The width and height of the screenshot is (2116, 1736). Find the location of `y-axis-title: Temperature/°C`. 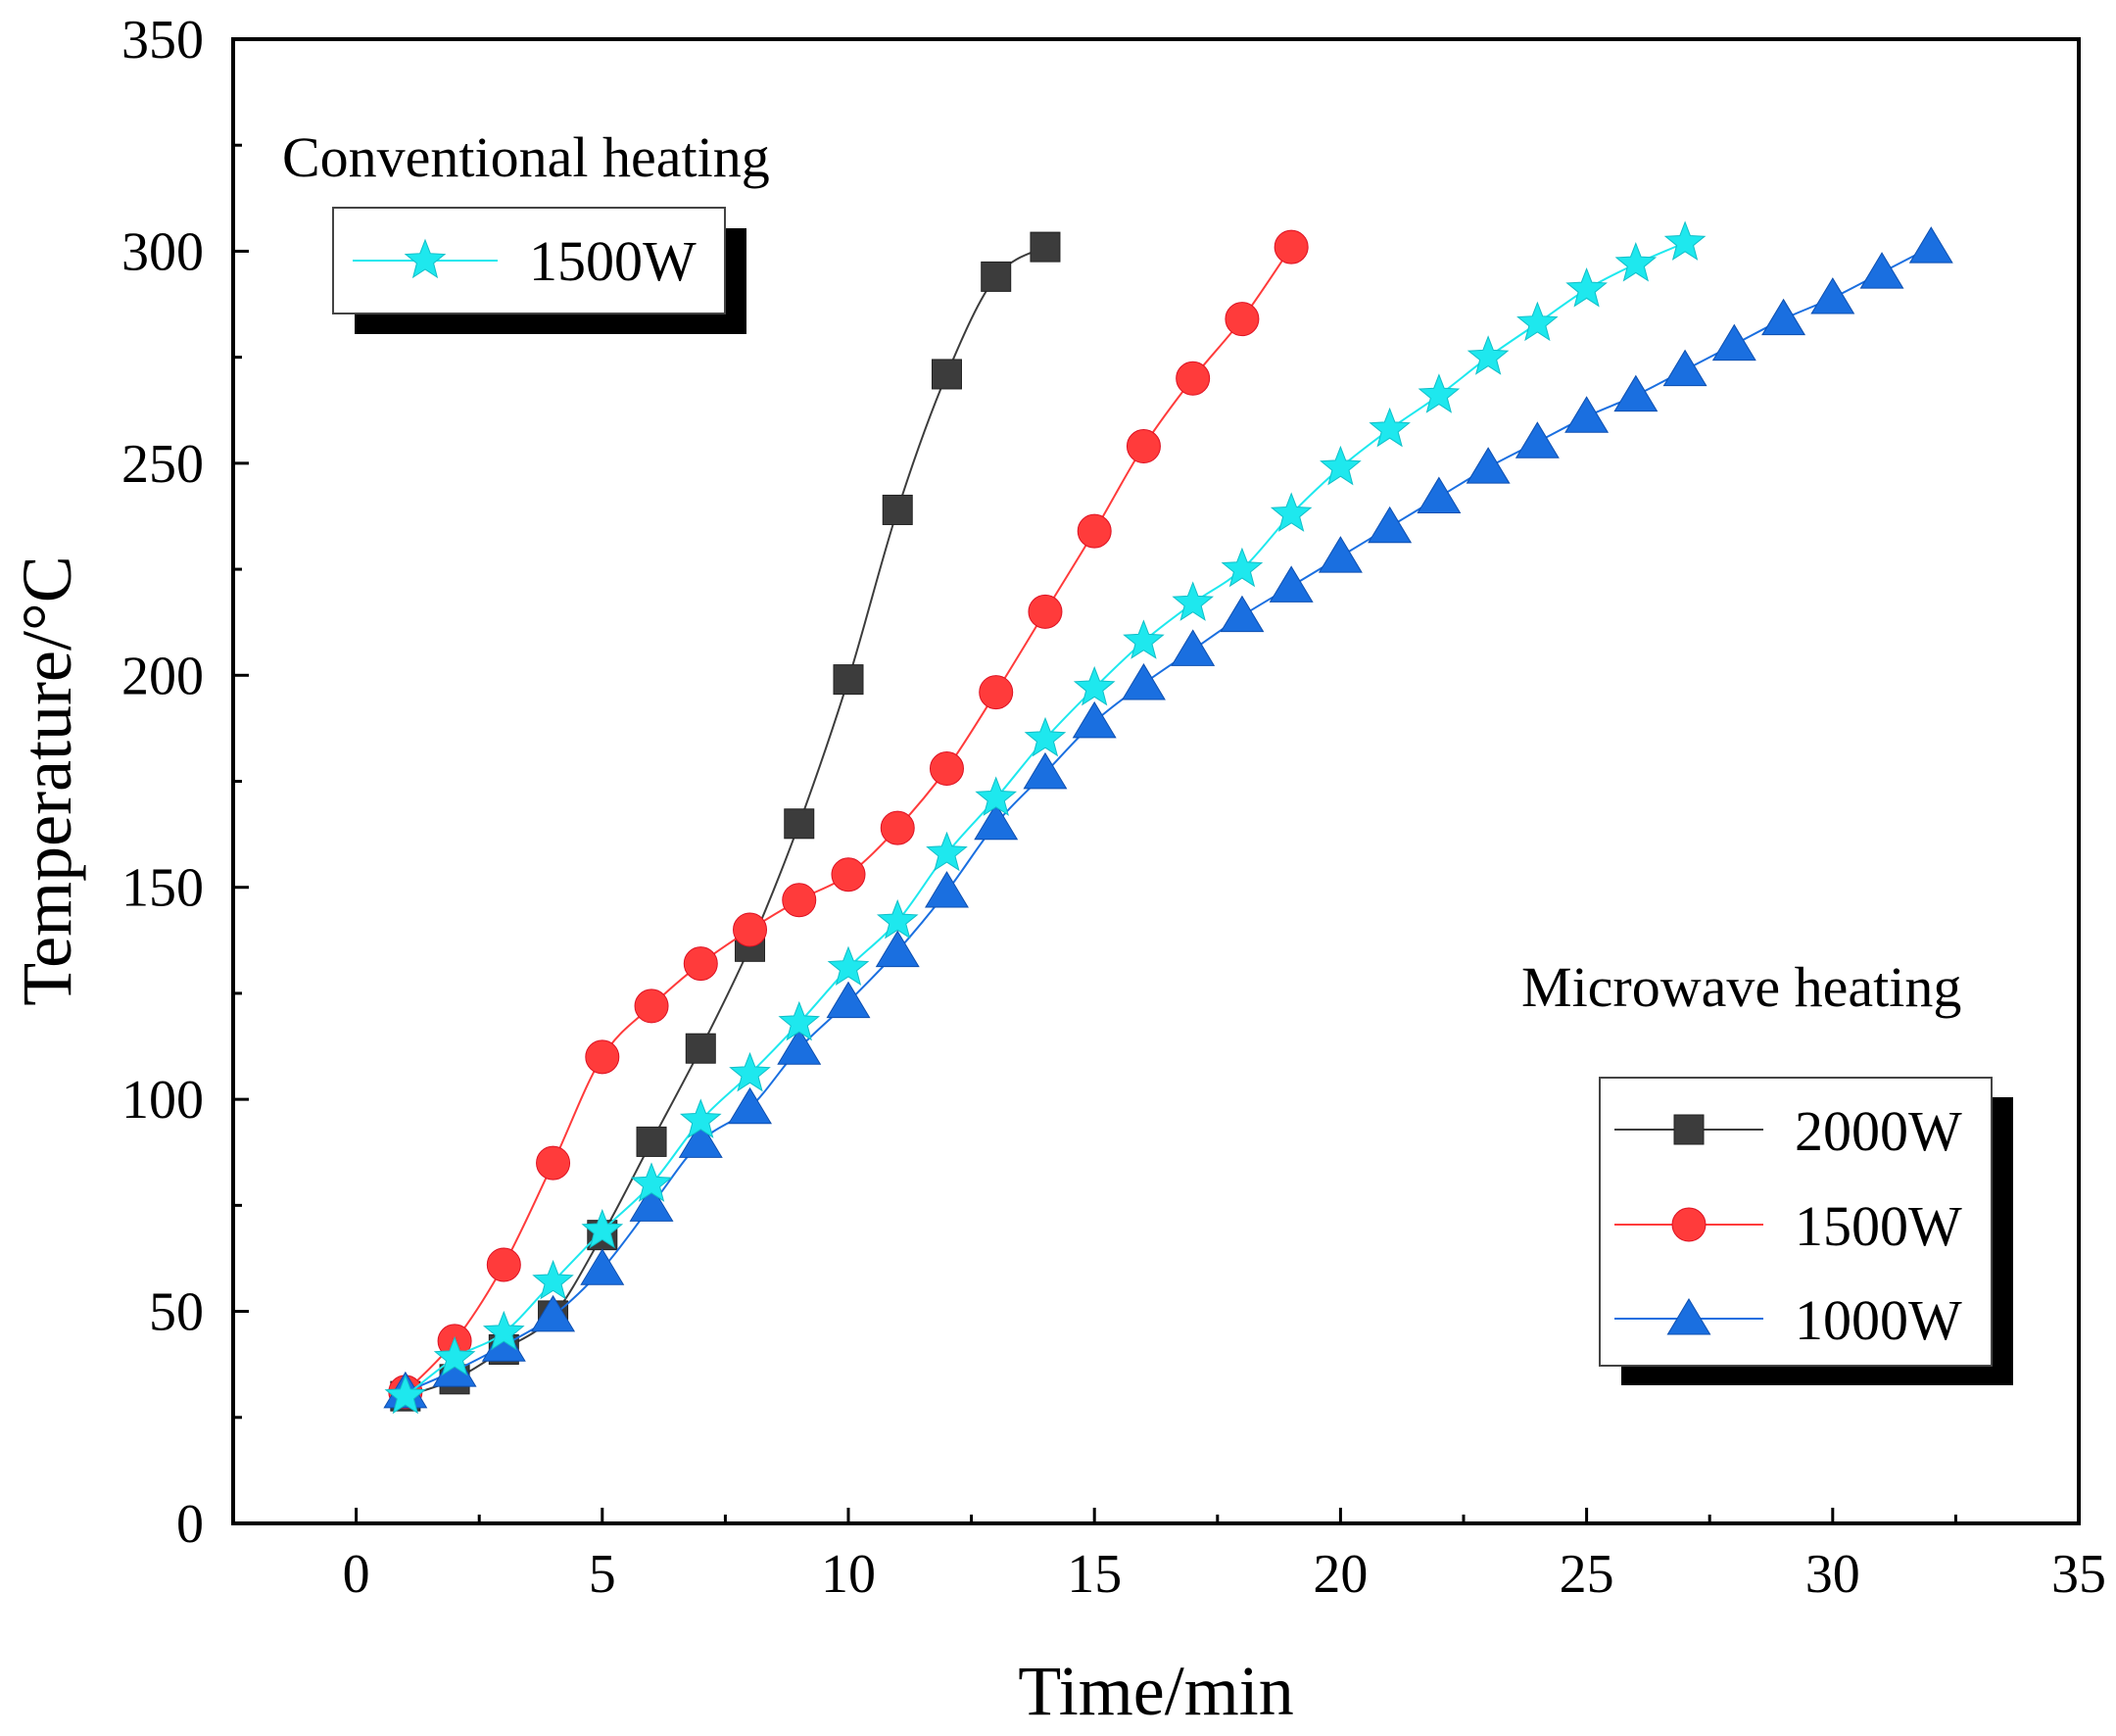

y-axis-title: Temperature/°C is located at coordinates (47, 780).